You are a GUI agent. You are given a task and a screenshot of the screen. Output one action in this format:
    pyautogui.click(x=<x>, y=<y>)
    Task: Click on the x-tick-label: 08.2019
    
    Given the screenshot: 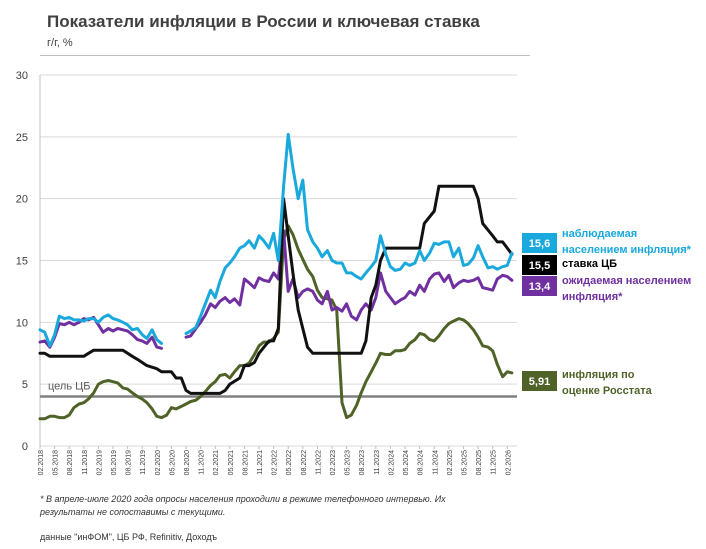 What is the action you would take?
    pyautogui.click(x=129, y=462)
    